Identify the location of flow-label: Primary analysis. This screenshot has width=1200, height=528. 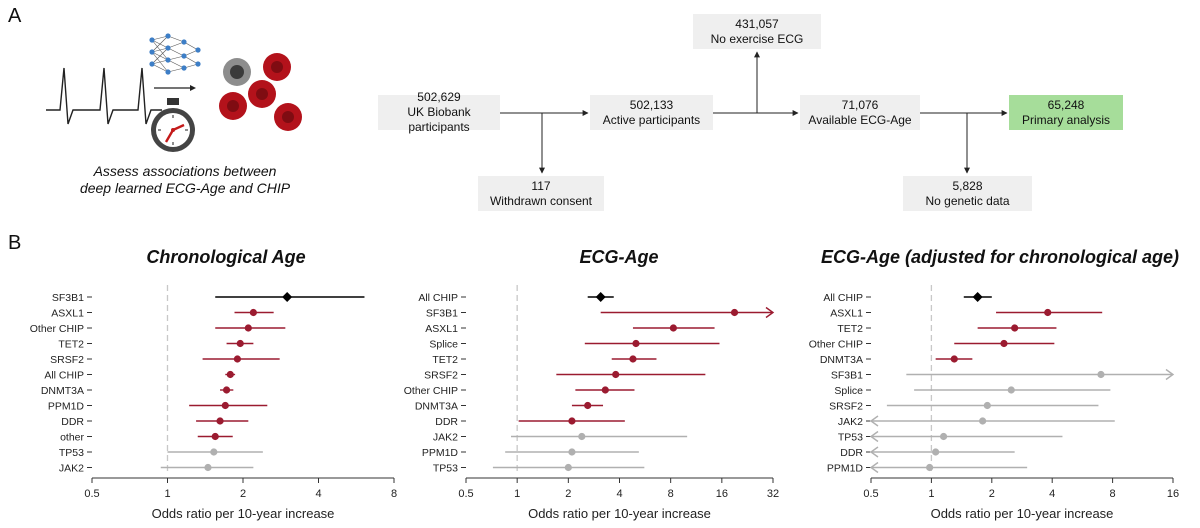
(1066, 119).